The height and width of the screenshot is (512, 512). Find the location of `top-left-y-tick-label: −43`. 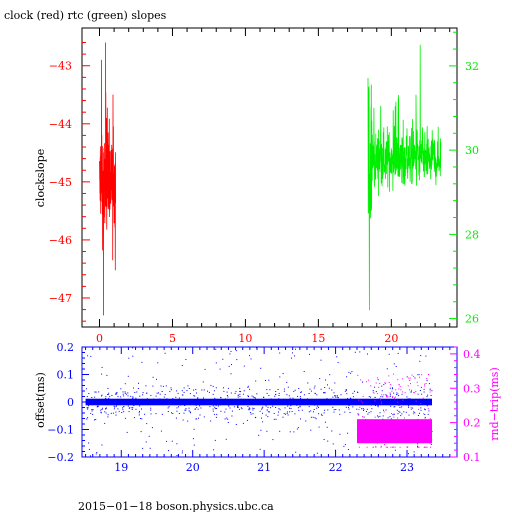

top-left-y-tick-label: −43 is located at coordinates (60, 66).